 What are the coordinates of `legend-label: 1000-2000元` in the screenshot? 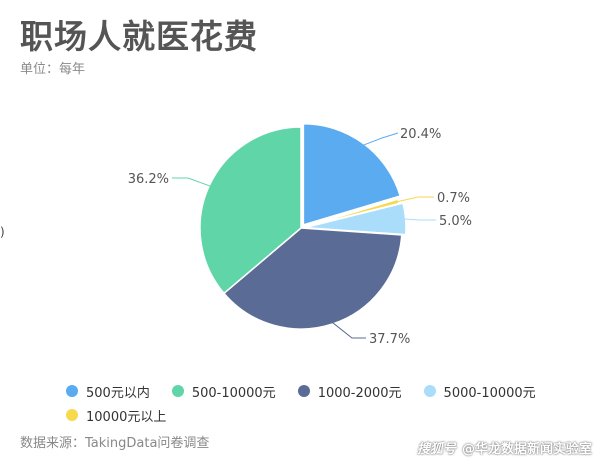 It's located at (359, 393).